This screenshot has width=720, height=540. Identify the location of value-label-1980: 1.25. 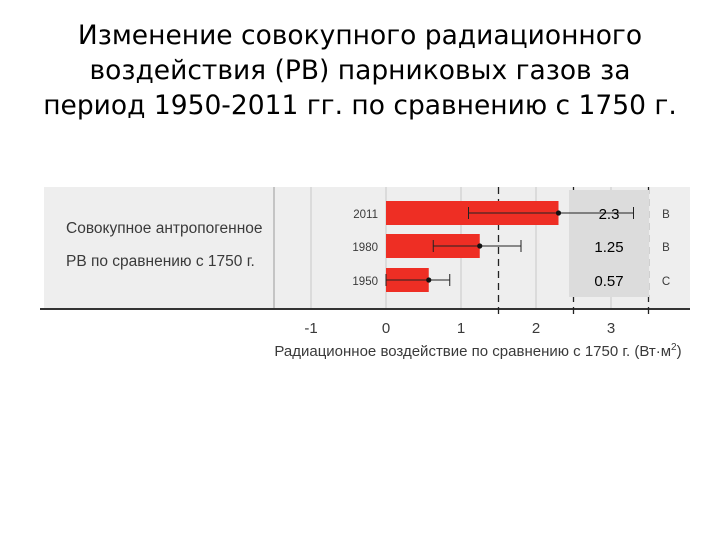
(608, 247).